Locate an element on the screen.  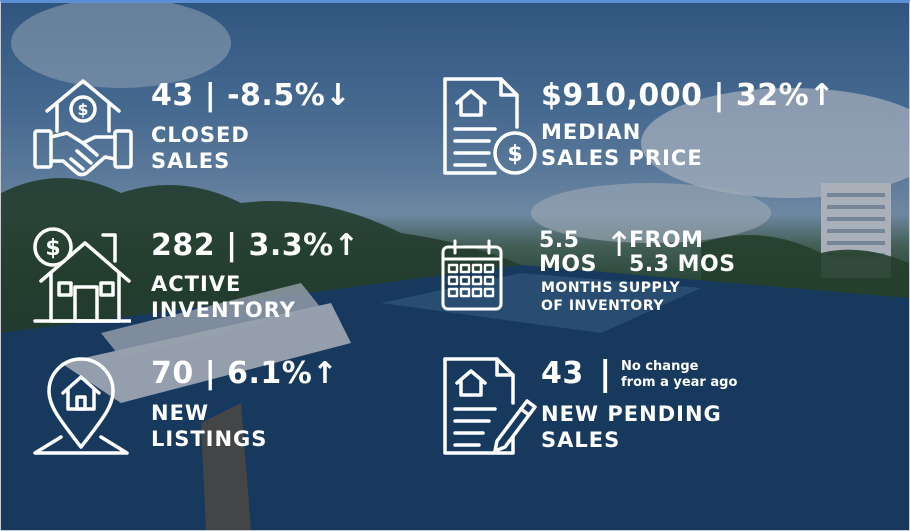
months-supply-value: 5.5 MOS is located at coordinates (568, 253).